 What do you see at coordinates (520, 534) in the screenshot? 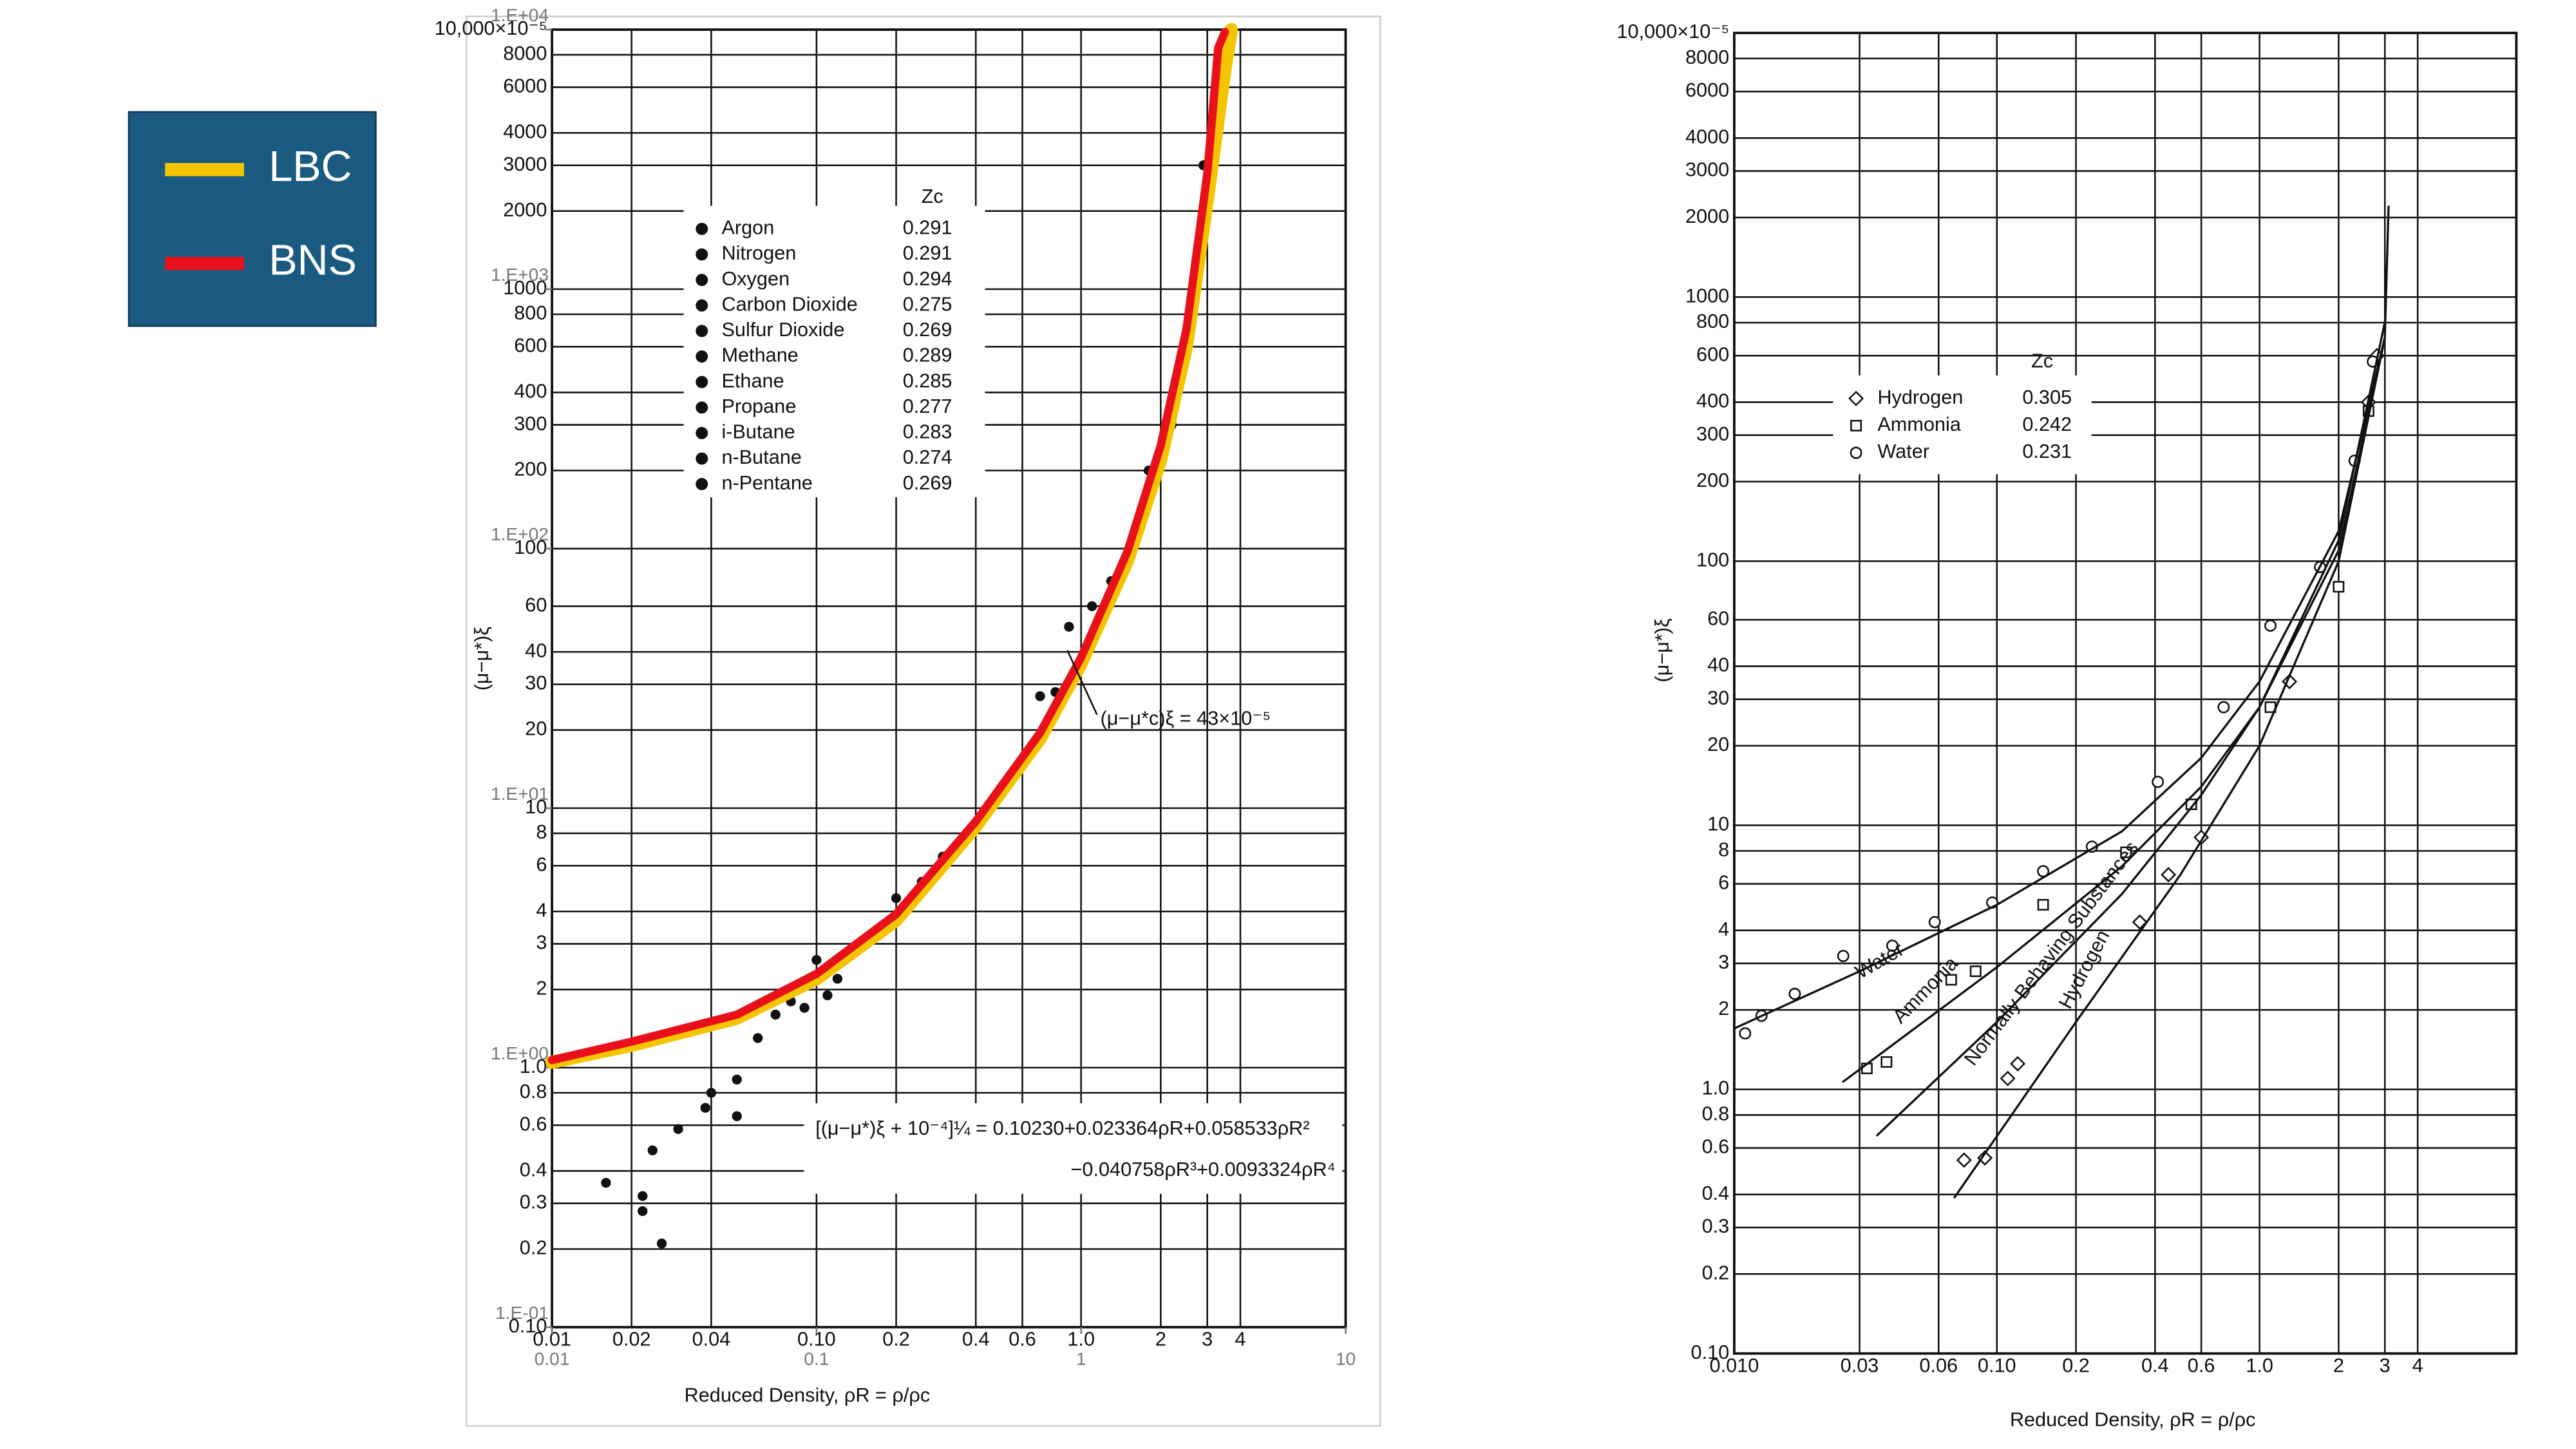
I see `overlay-y-label: 1.E+02` at bounding box center [520, 534].